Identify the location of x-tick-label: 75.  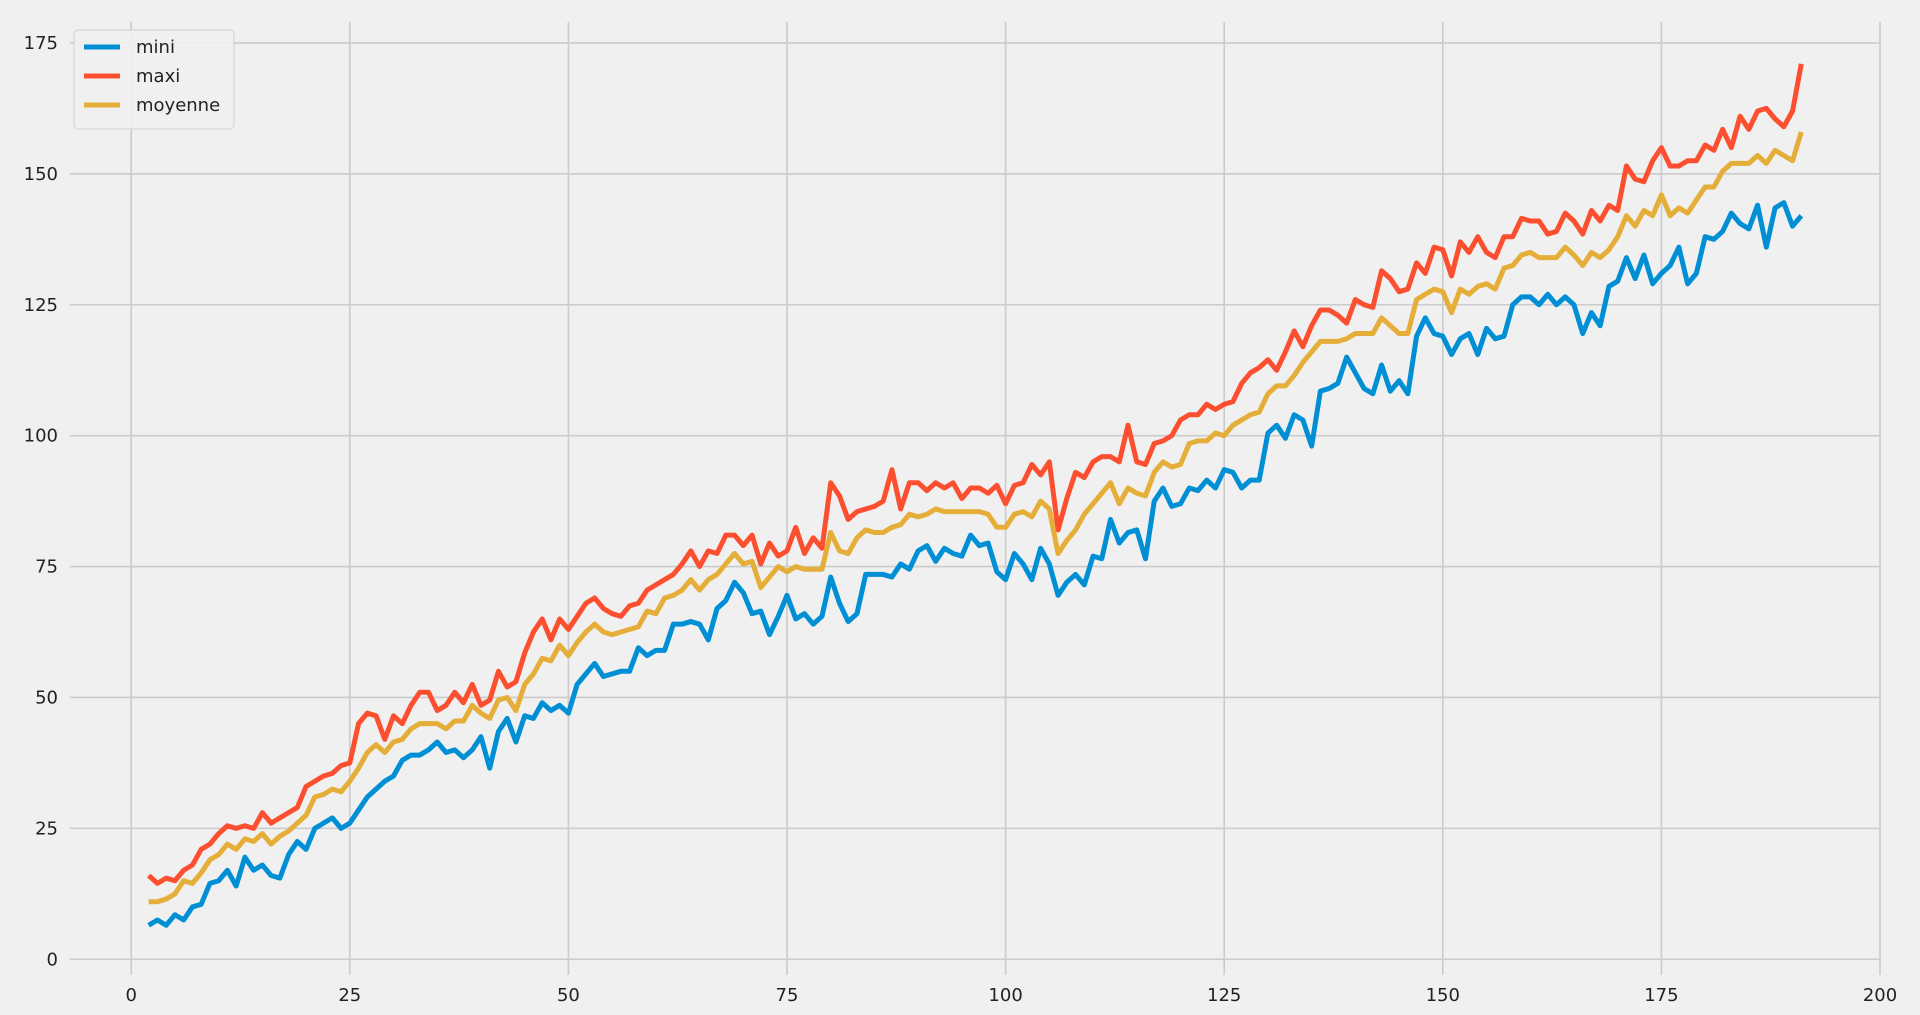
(787, 995).